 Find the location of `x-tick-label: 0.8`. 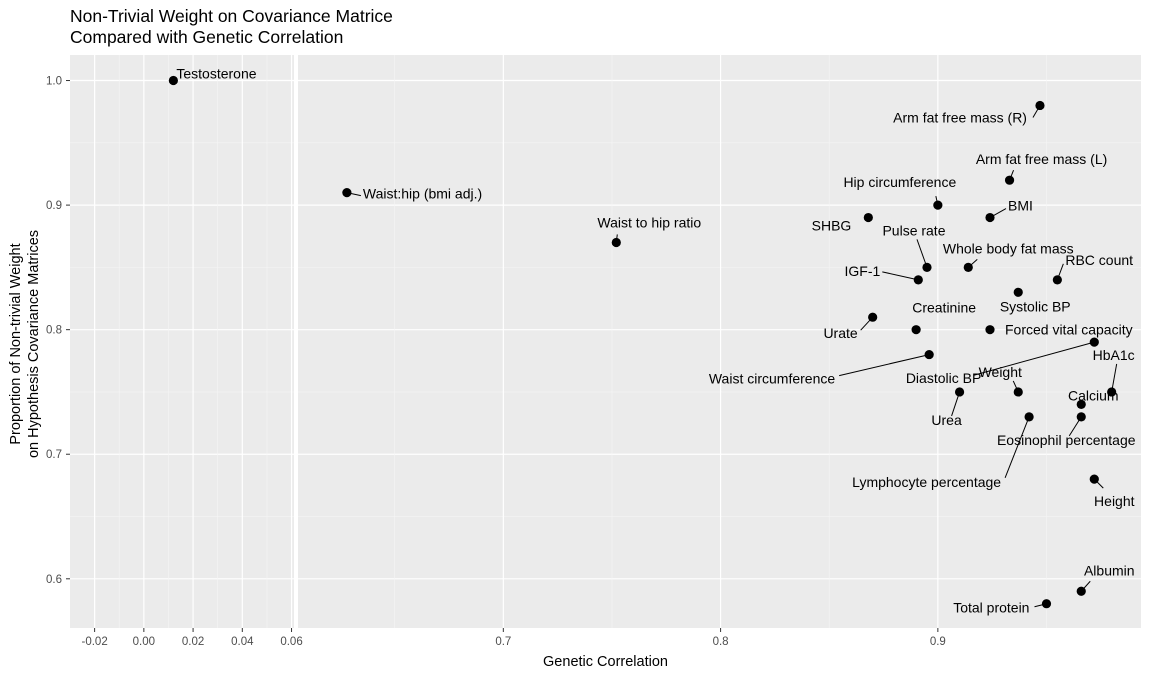

x-tick-label: 0.8 is located at coordinates (721, 642).